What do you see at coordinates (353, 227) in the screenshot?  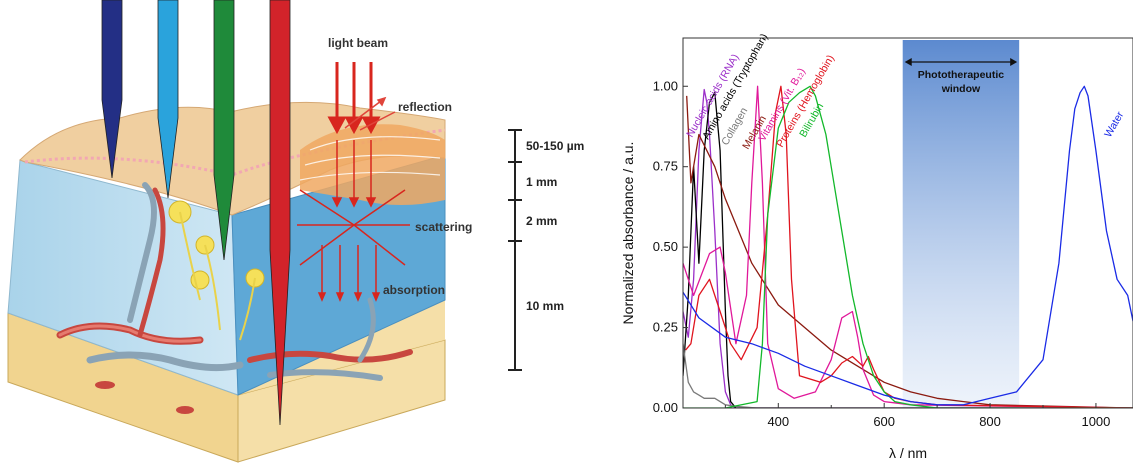 I see `scattering-arrows` at bounding box center [353, 227].